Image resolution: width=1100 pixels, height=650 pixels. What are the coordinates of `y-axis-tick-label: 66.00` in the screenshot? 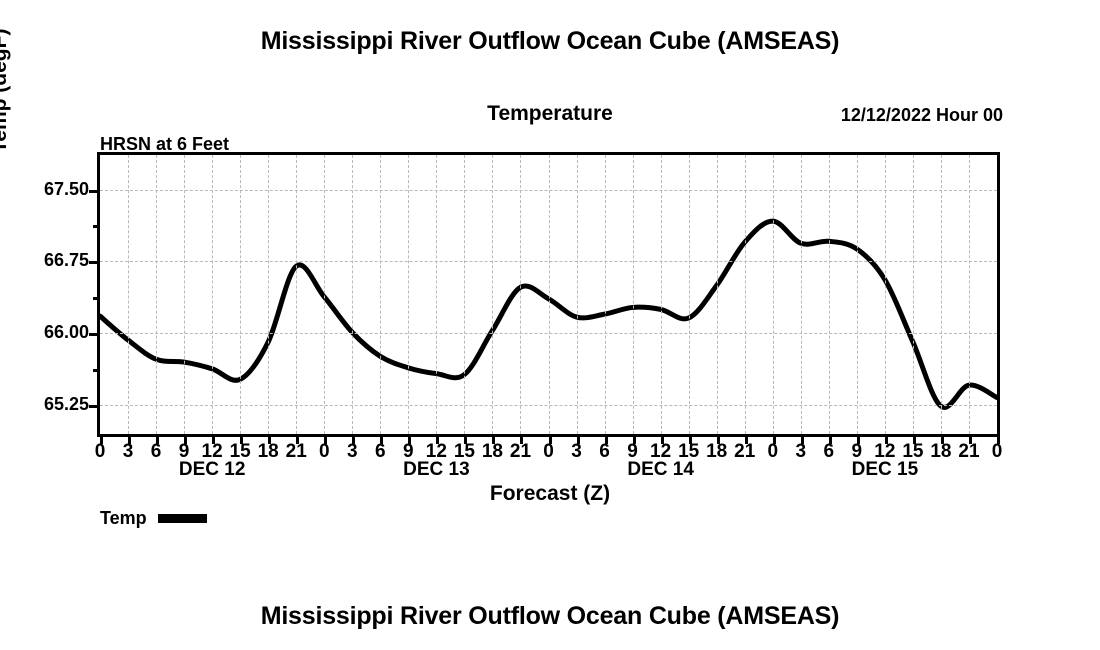 It's located at (66, 332).